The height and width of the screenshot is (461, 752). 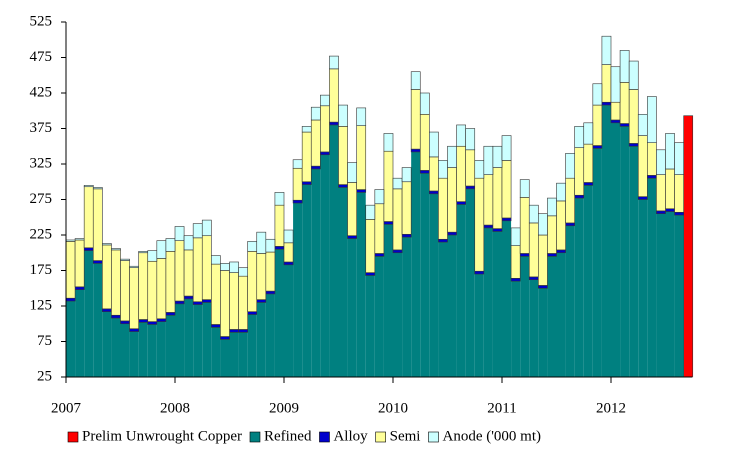 I want to click on y-tick-label: 475, so click(x=41, y=57).